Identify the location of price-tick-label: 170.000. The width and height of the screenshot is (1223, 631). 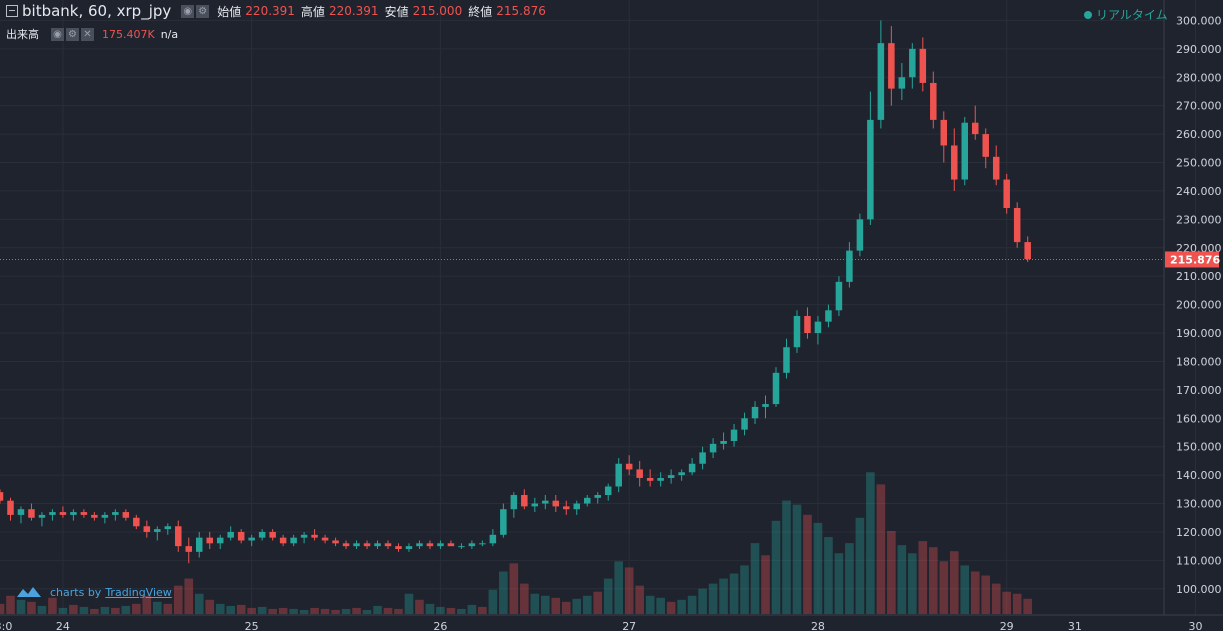
(1199, 390).